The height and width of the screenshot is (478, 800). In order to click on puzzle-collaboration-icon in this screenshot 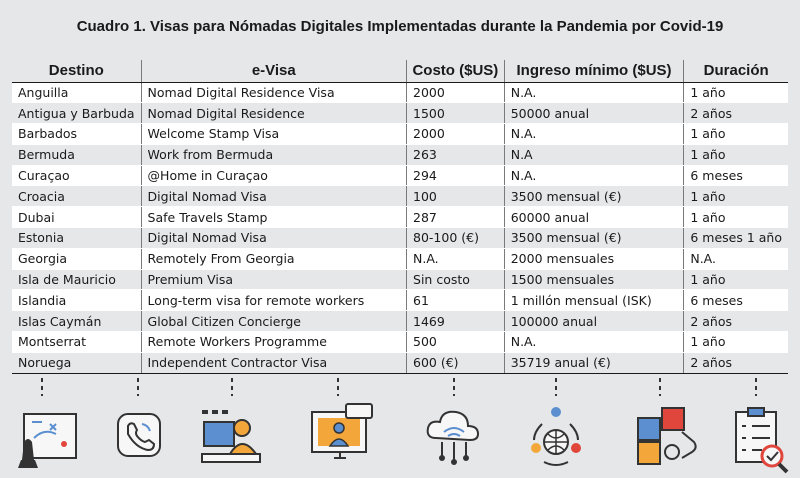, I will do `click(664, 425)`.